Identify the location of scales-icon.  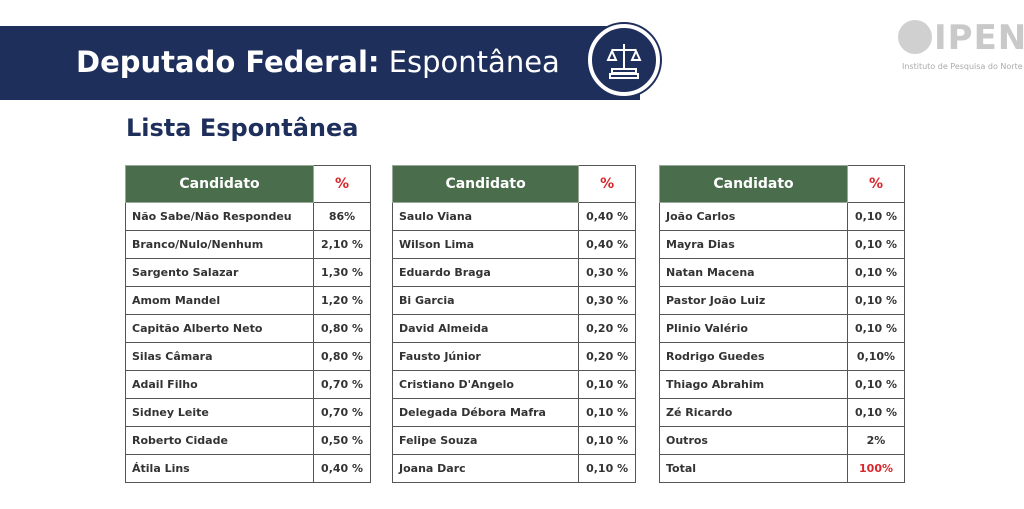
(624, 61).